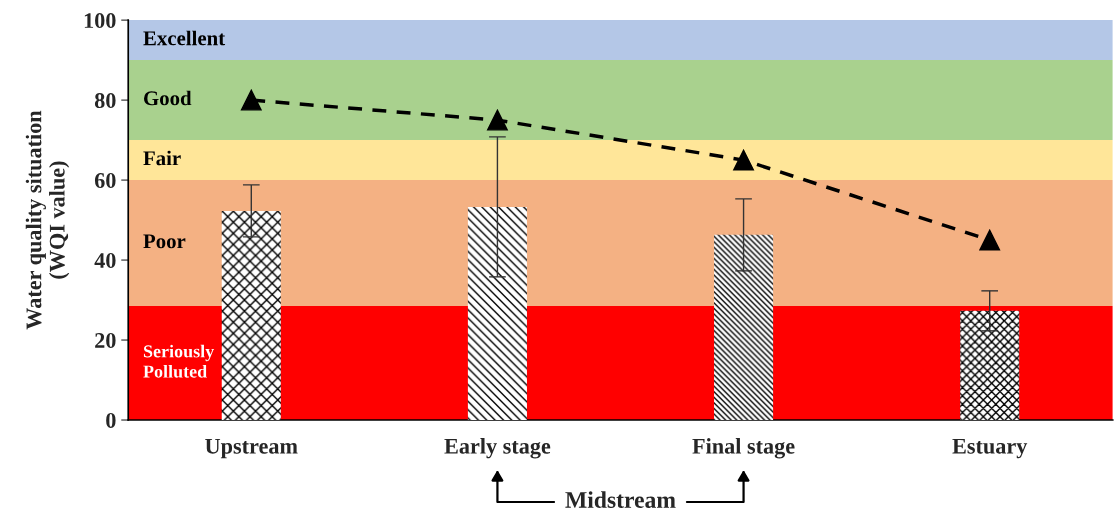 This screenshot has height=516, width=1115. I want to click on y-tick-label: 100, so click(100, 21).